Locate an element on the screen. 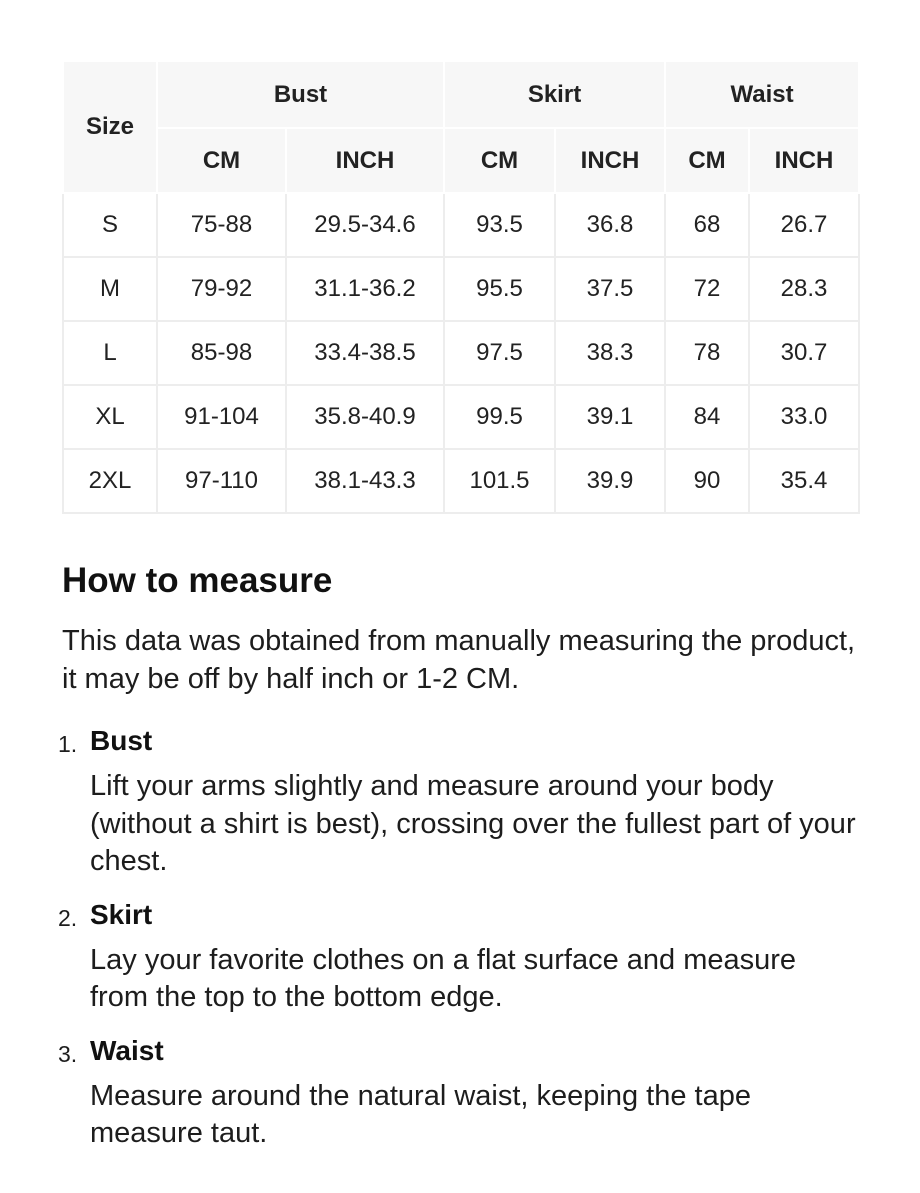 This screenshot has height=1193, width=920. header-bust-cm: CM is located at coordinates (221, 160).